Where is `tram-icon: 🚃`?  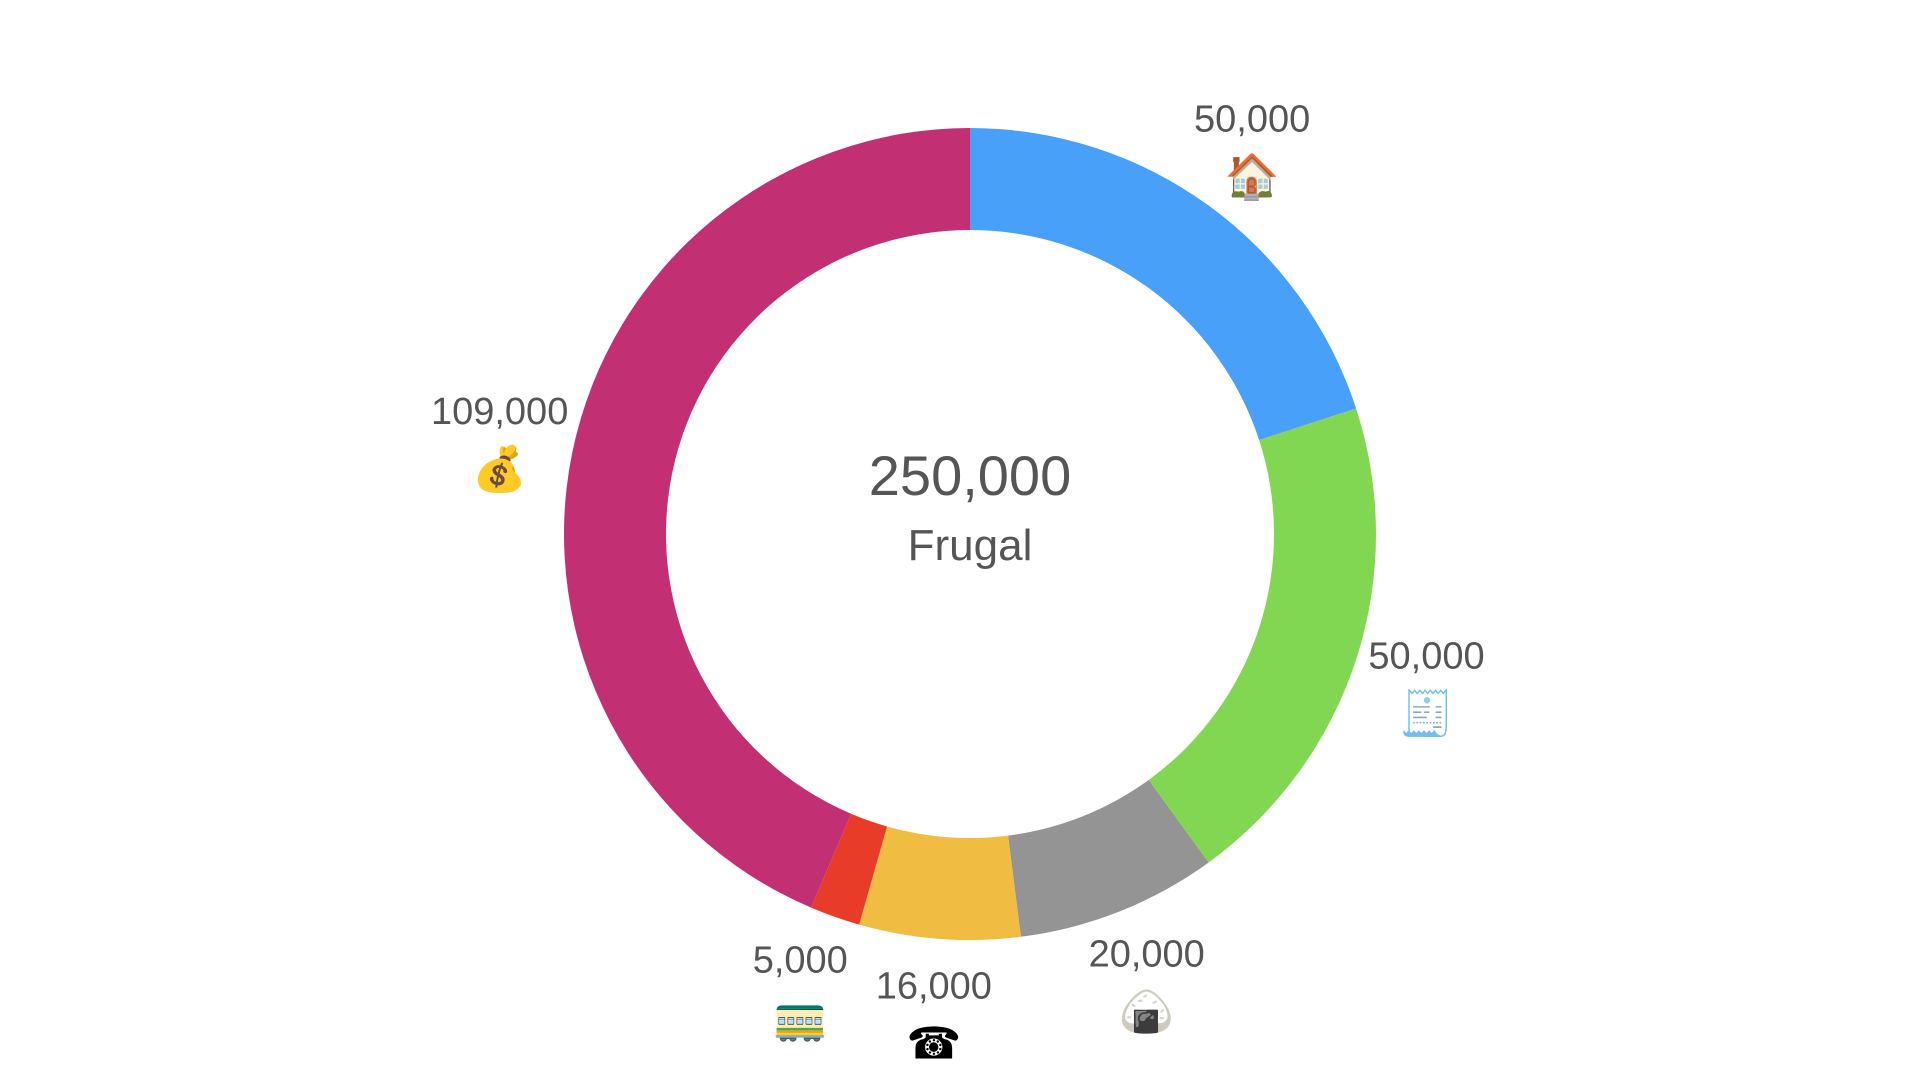 tram-icon: 🚃 is located at coordinates (800, 1018).